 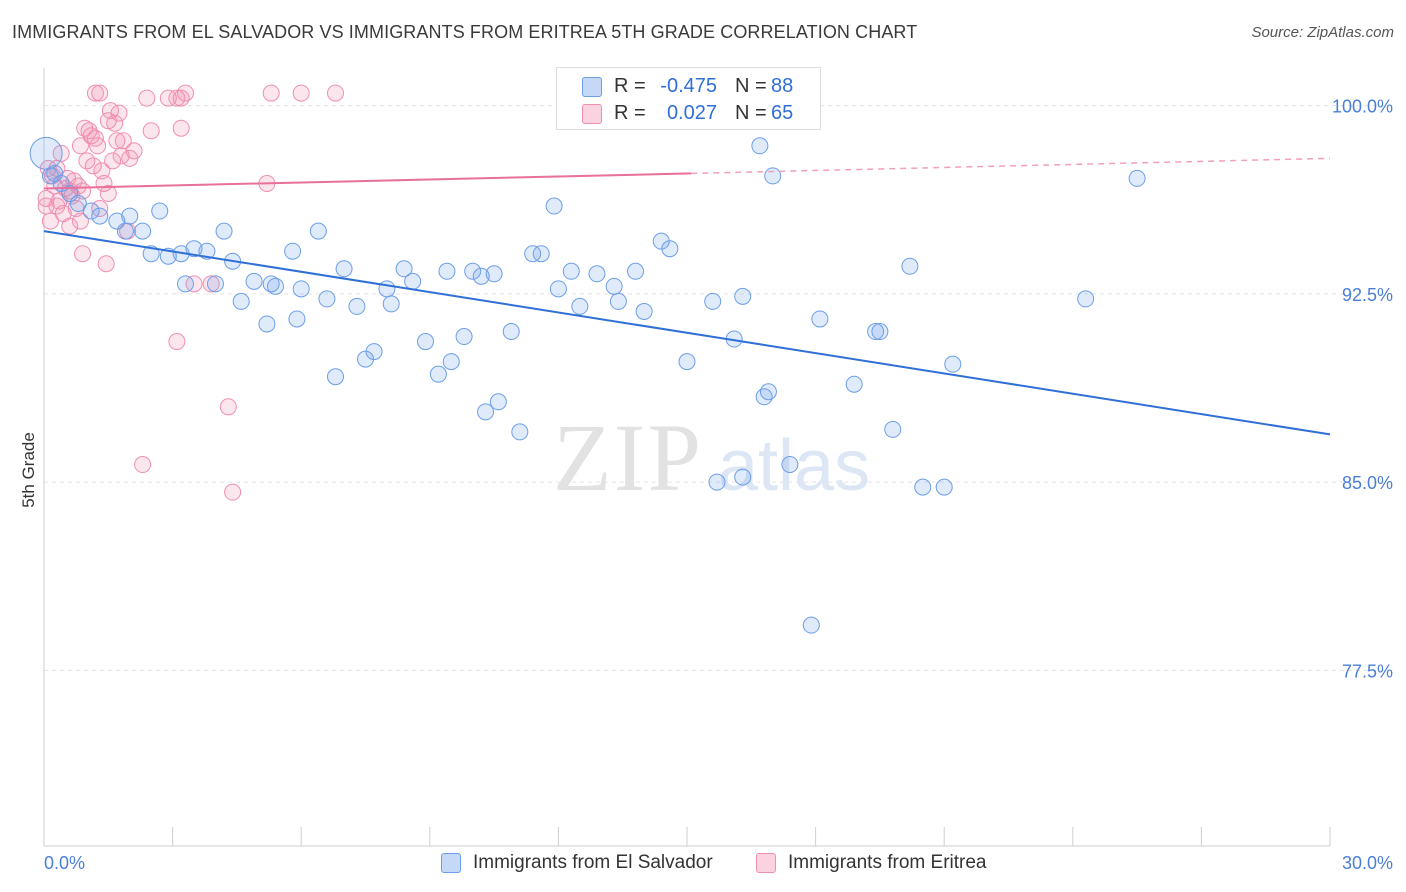 I want to click on y-tick-label: 85.0%, so click(x=1367, y=483).